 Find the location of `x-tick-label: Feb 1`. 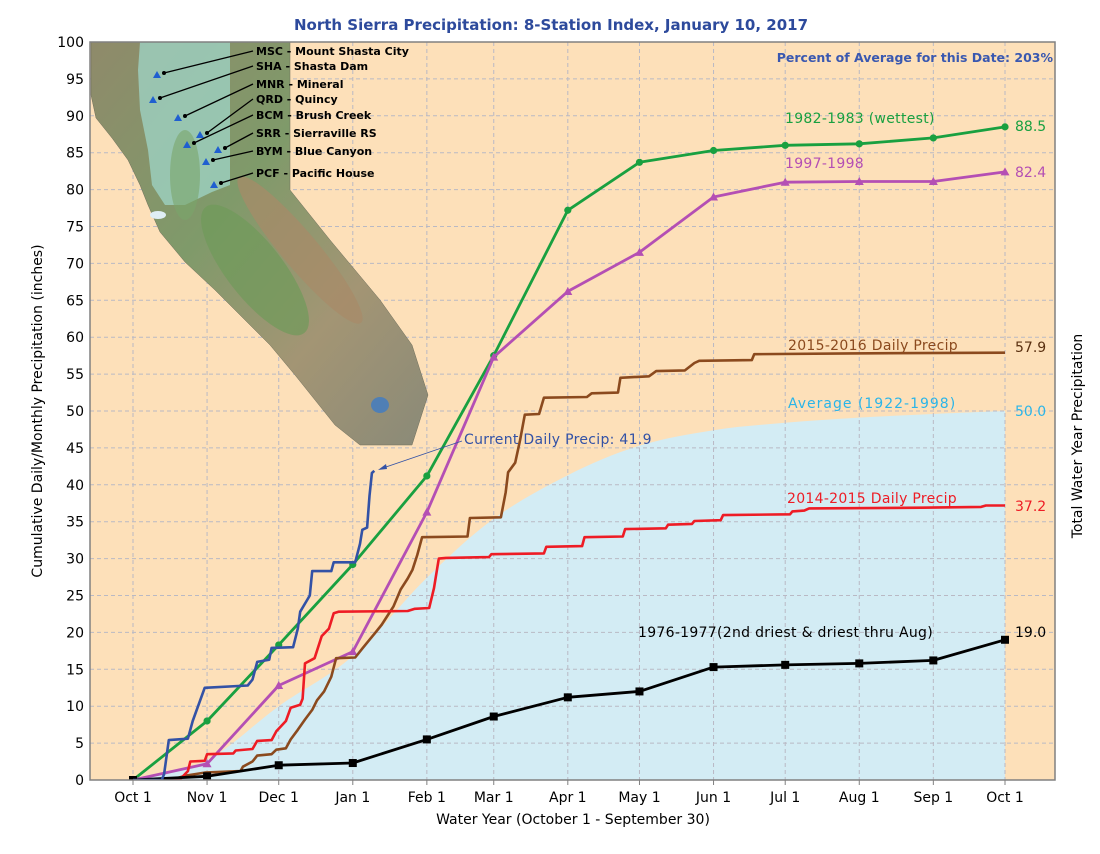

x-tick-label: Feb 1 is located at coordinates (427, 798).